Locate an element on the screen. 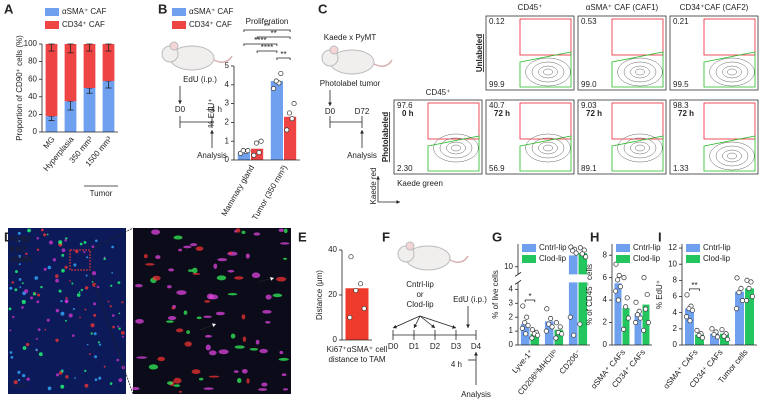  row-label: Photolabeled is located at coordinates (385, 137).